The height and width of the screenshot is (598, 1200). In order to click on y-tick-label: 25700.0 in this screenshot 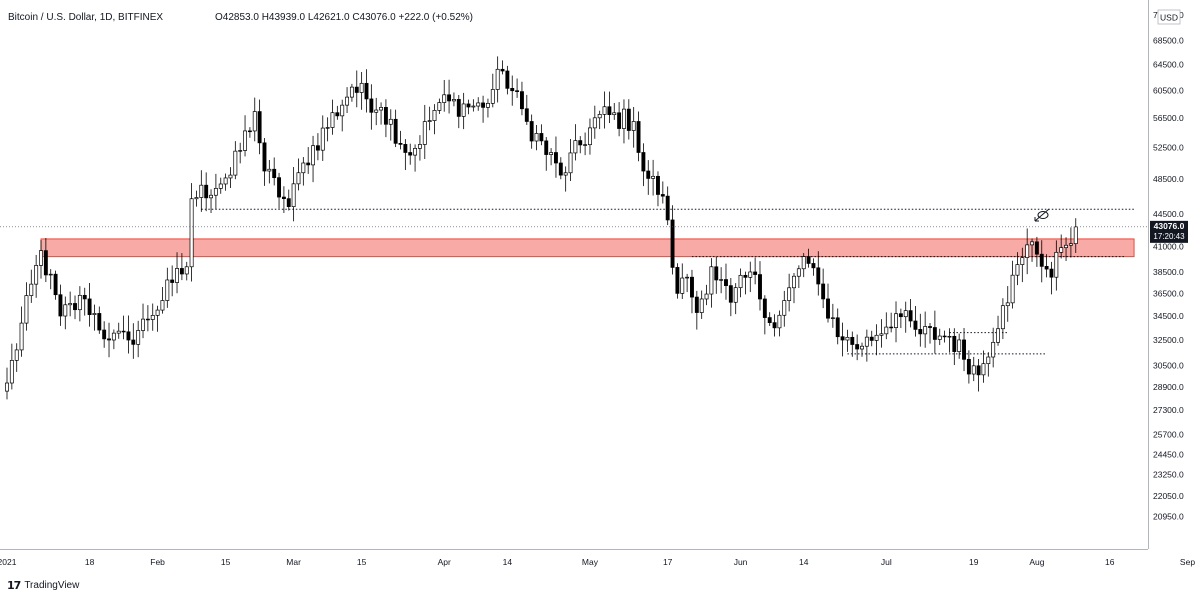, I will do `click(1168, 434)`.